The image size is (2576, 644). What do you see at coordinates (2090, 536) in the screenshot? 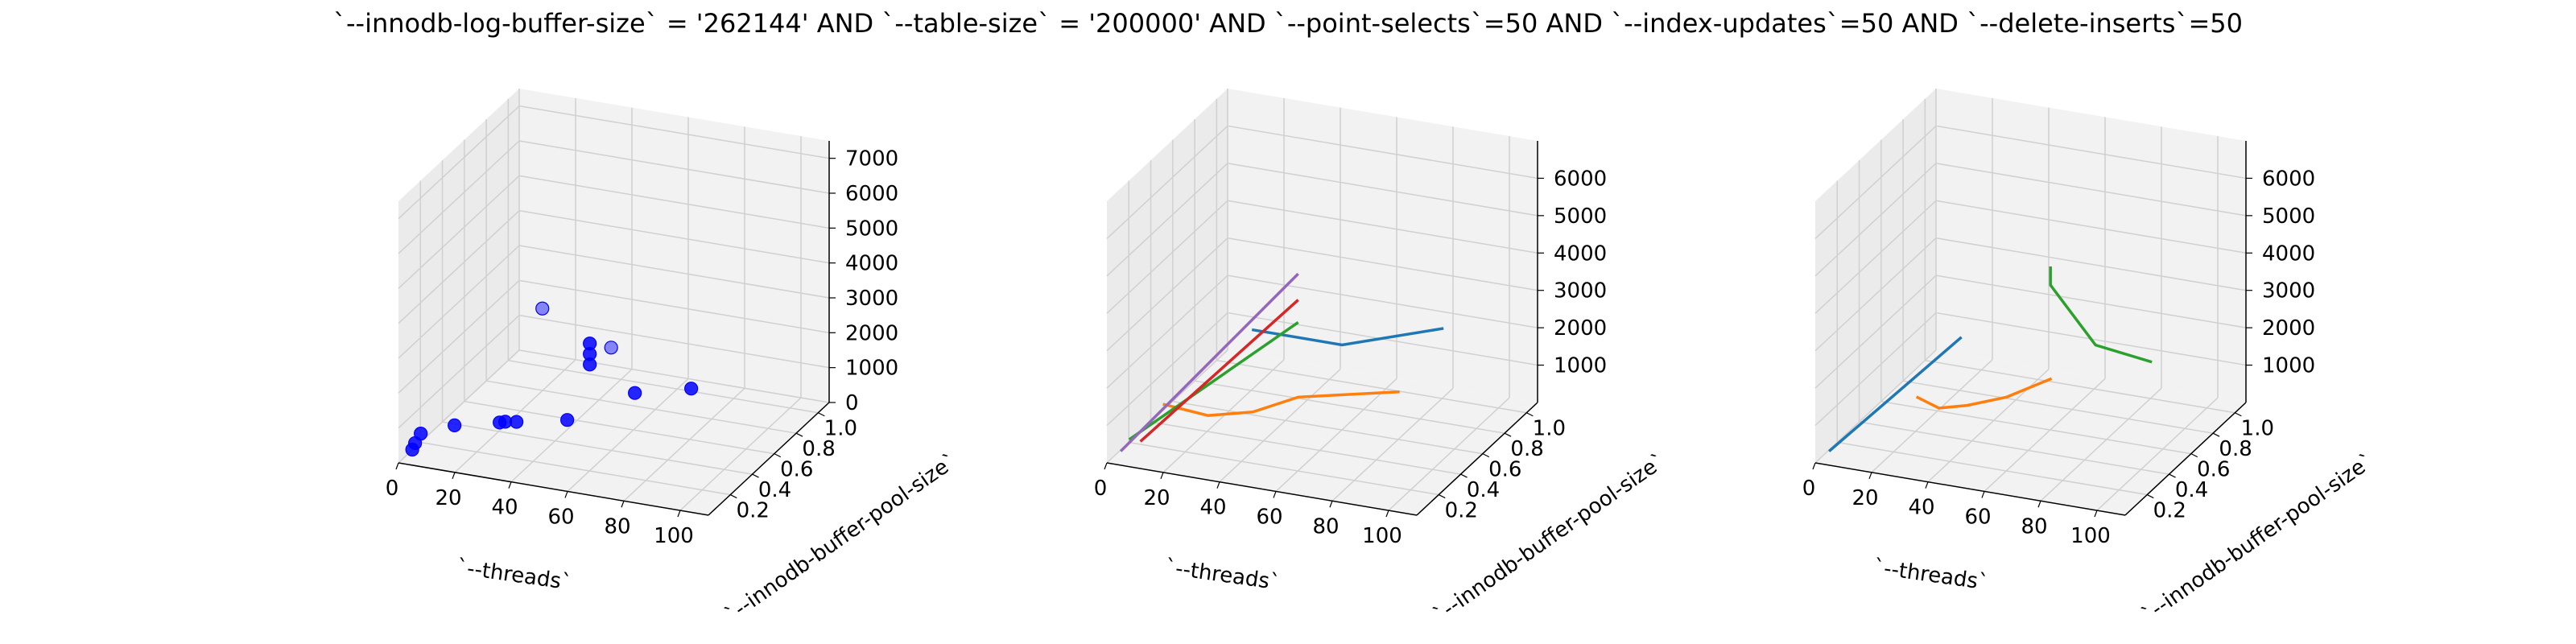
I see `x-tick-label: 100` at bounding box center [2090, 536].